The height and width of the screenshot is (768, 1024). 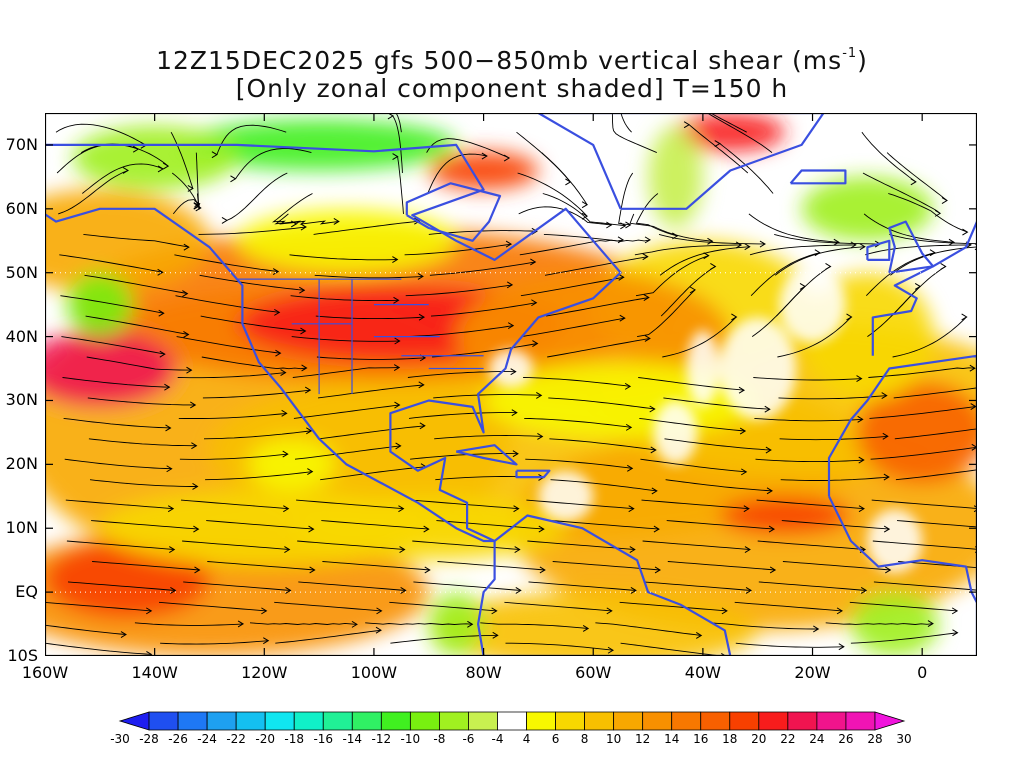 I want to click on lat-label: 70N, so click(x=21, y=144).